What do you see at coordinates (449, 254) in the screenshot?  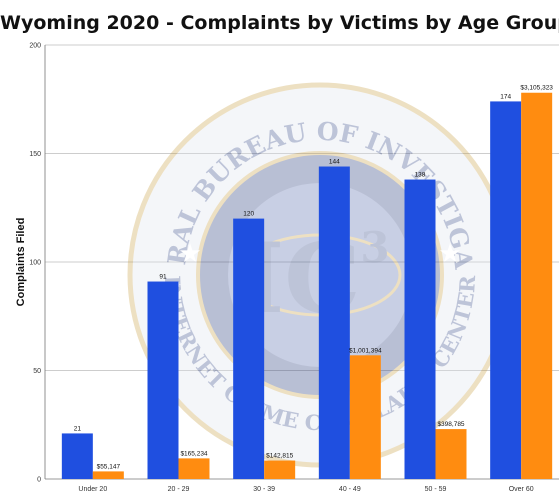 I see `seal-star-icon-right: ★` at bounding box center [449, 254].